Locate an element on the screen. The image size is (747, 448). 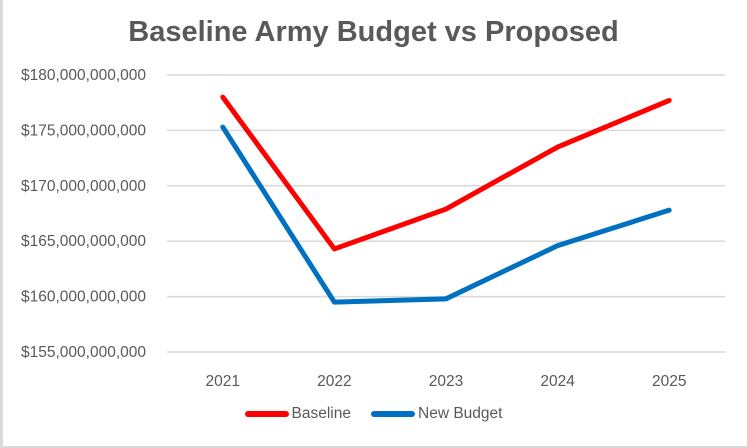
legend-label-new-budget: New Budget is located at coordinates (460, 413).